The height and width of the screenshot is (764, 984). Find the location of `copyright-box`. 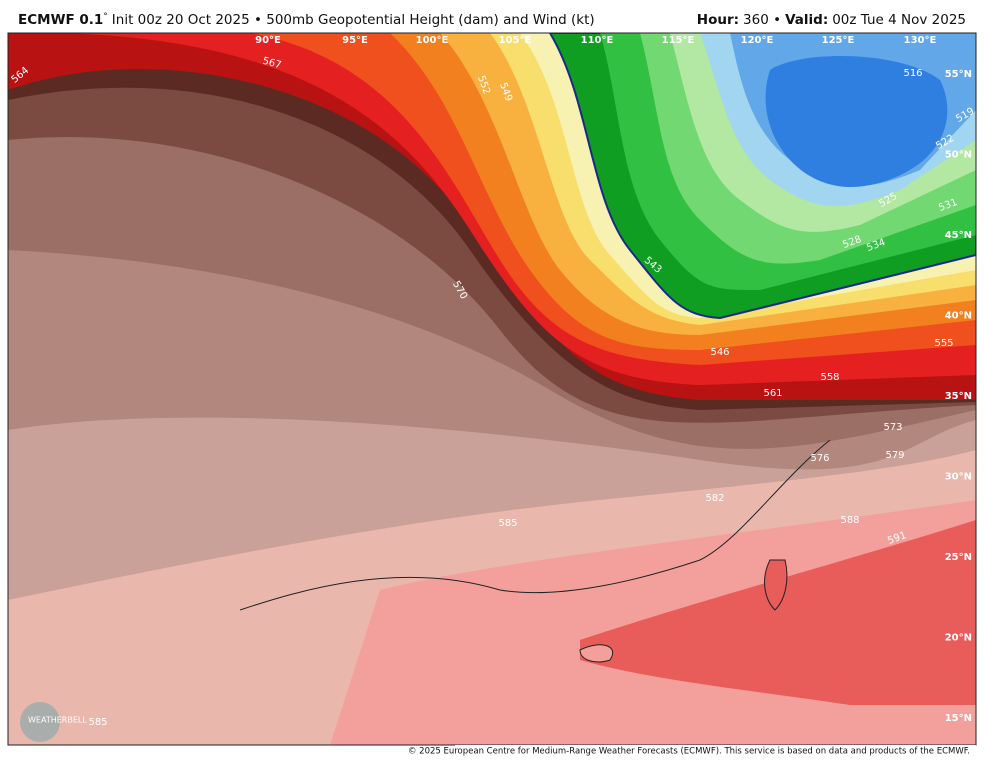

copyright-box is located at coordinates (715, 751).